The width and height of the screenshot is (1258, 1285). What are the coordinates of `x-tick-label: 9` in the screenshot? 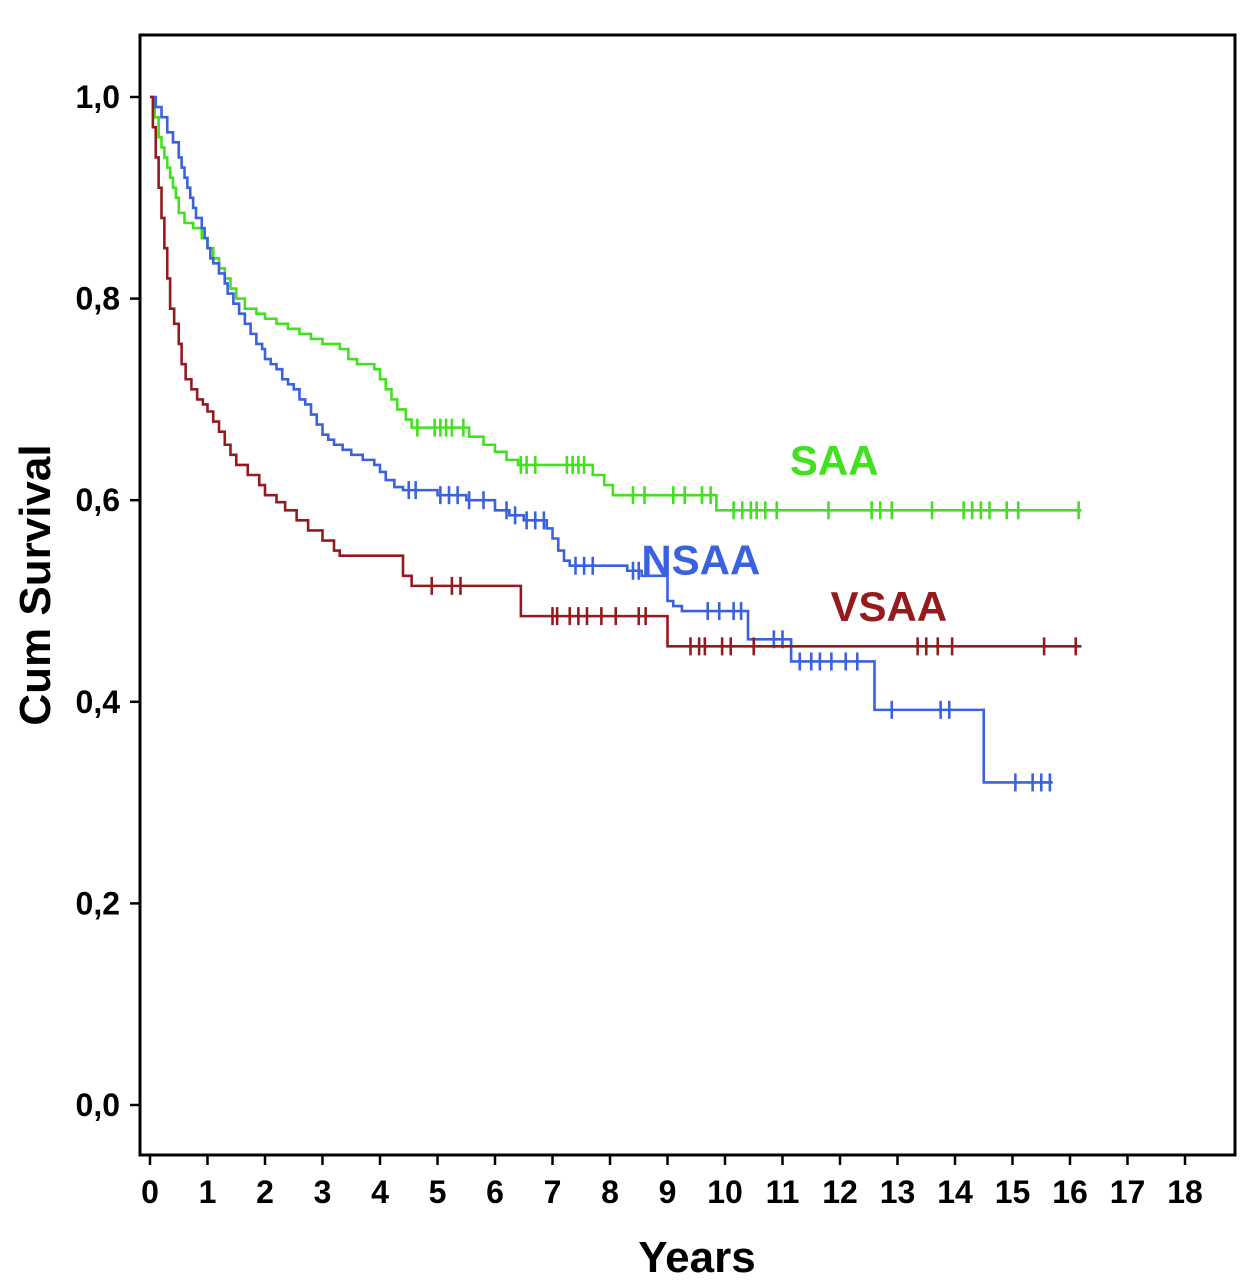 It's located at (668, 1192).